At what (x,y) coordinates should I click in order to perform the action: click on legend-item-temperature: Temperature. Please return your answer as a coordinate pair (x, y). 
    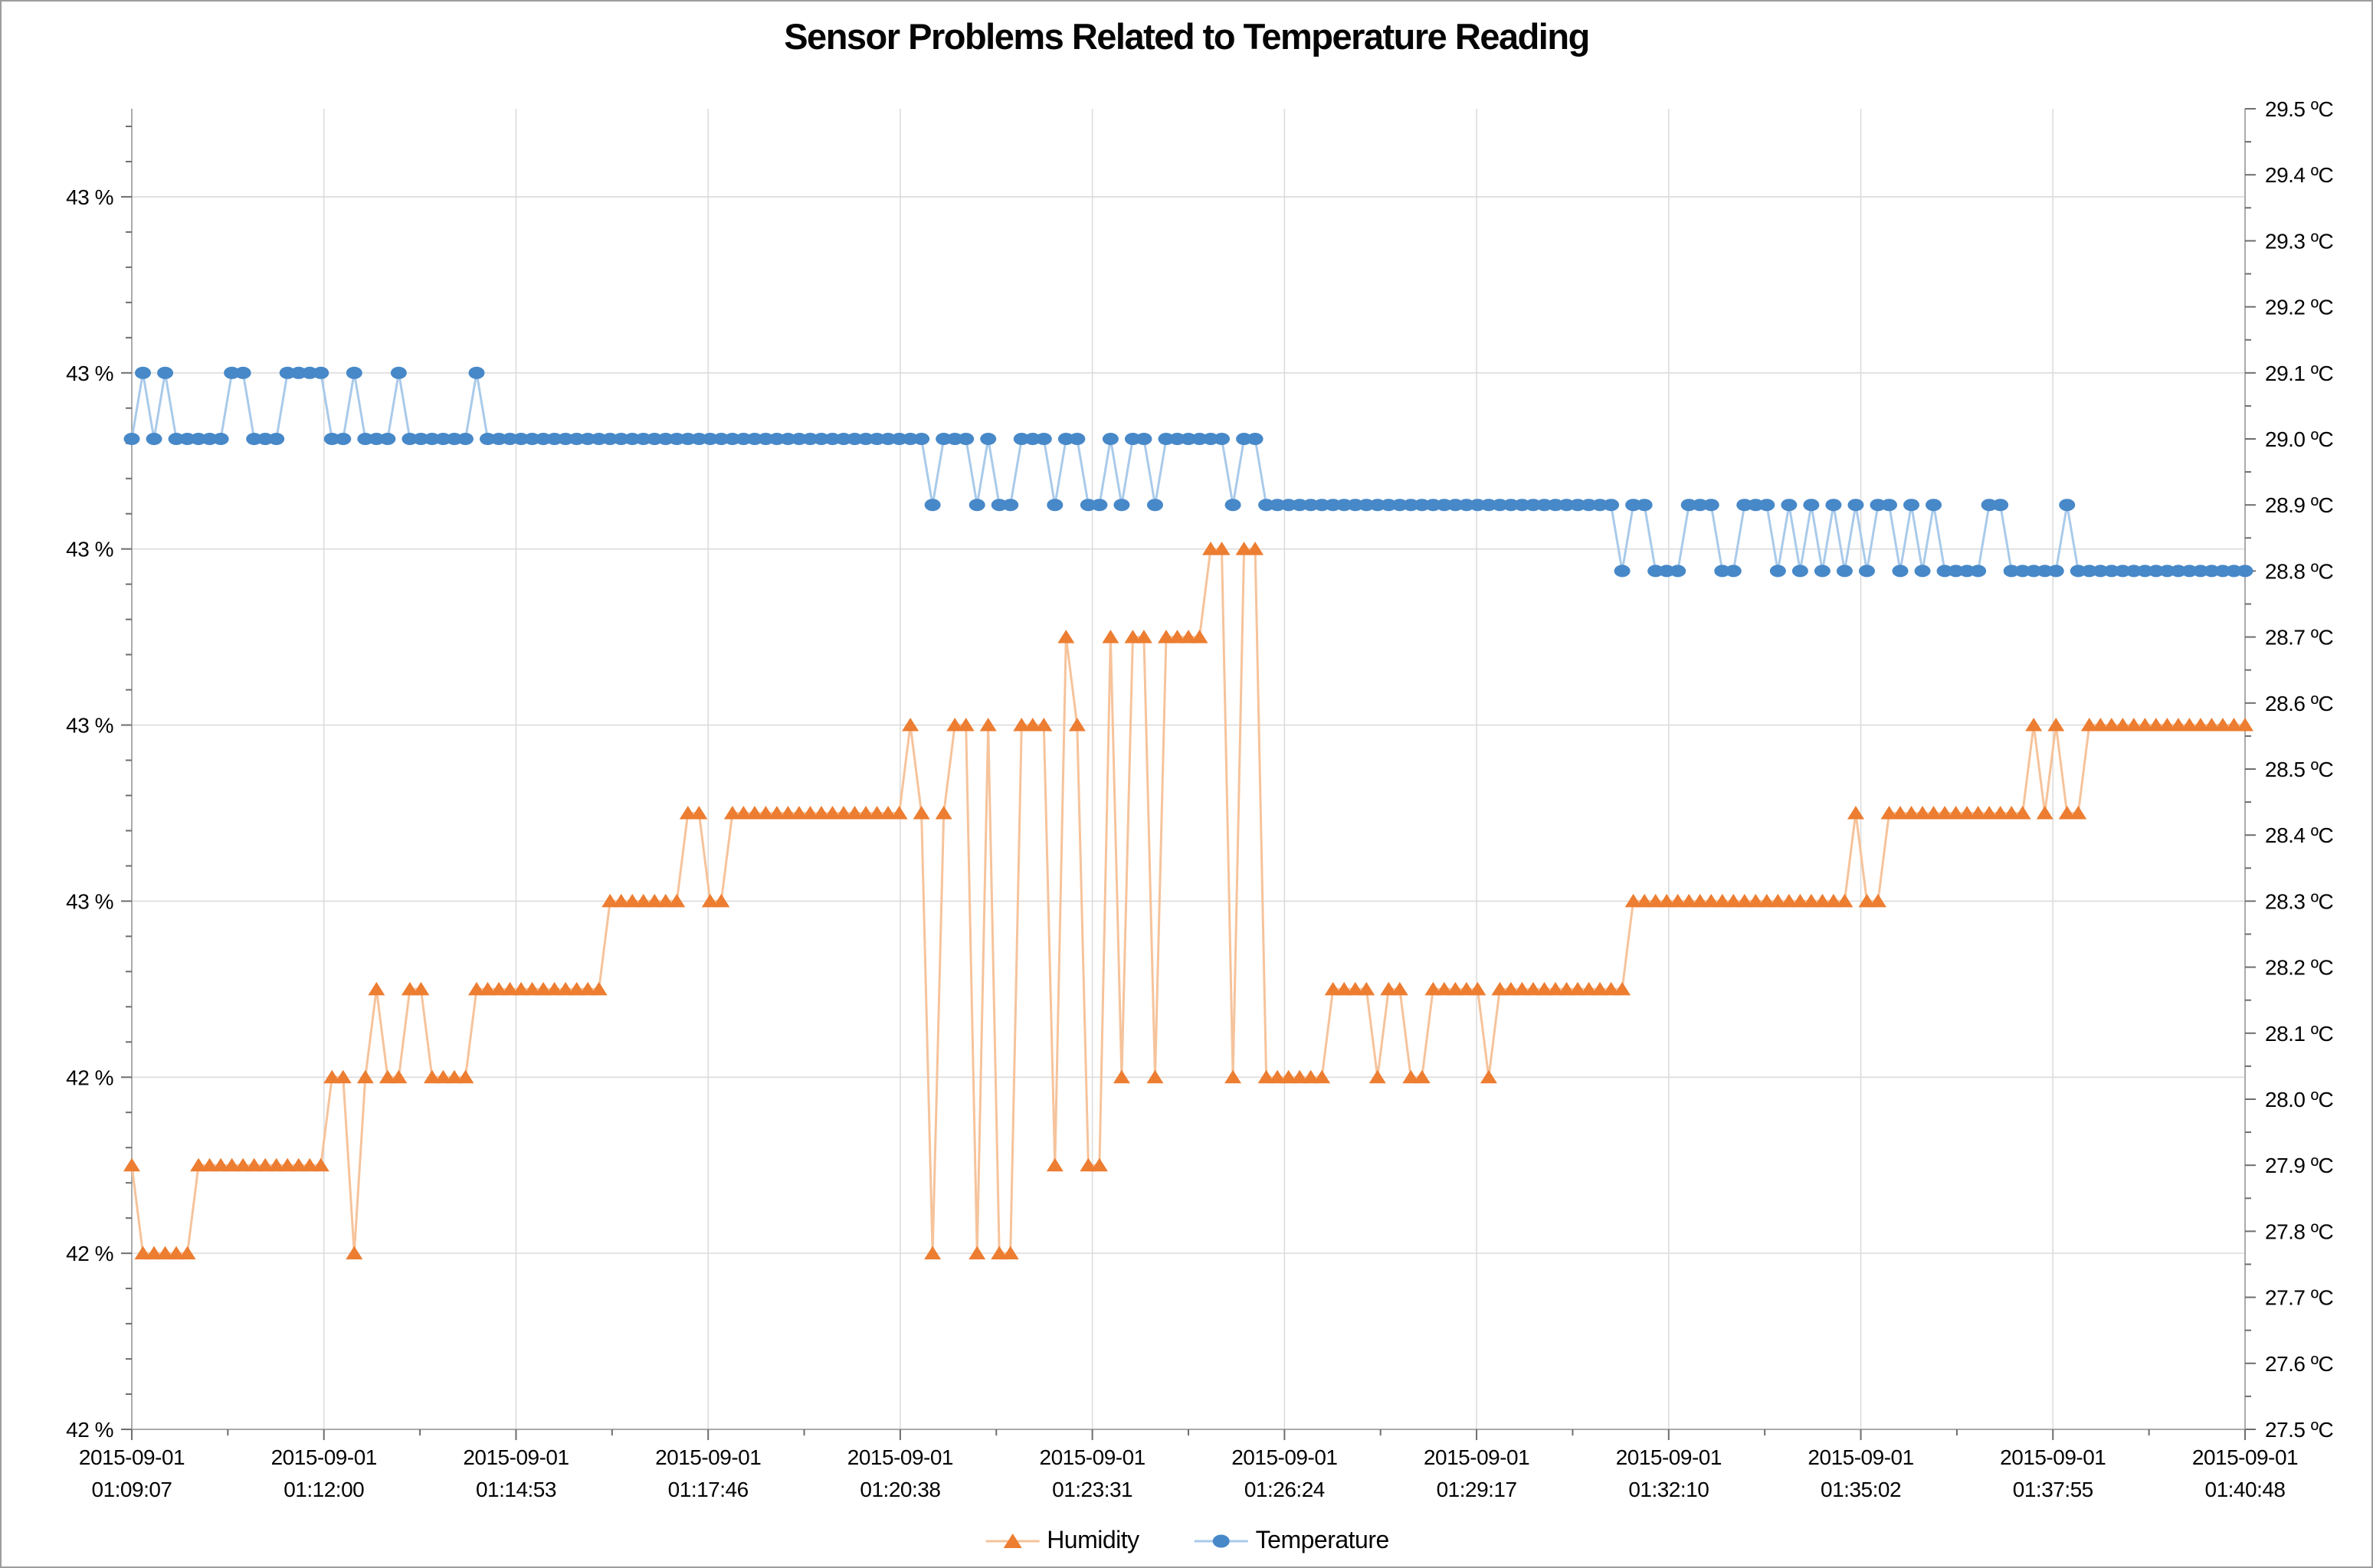
    Looking at the image, I should click on (1291, 1540).